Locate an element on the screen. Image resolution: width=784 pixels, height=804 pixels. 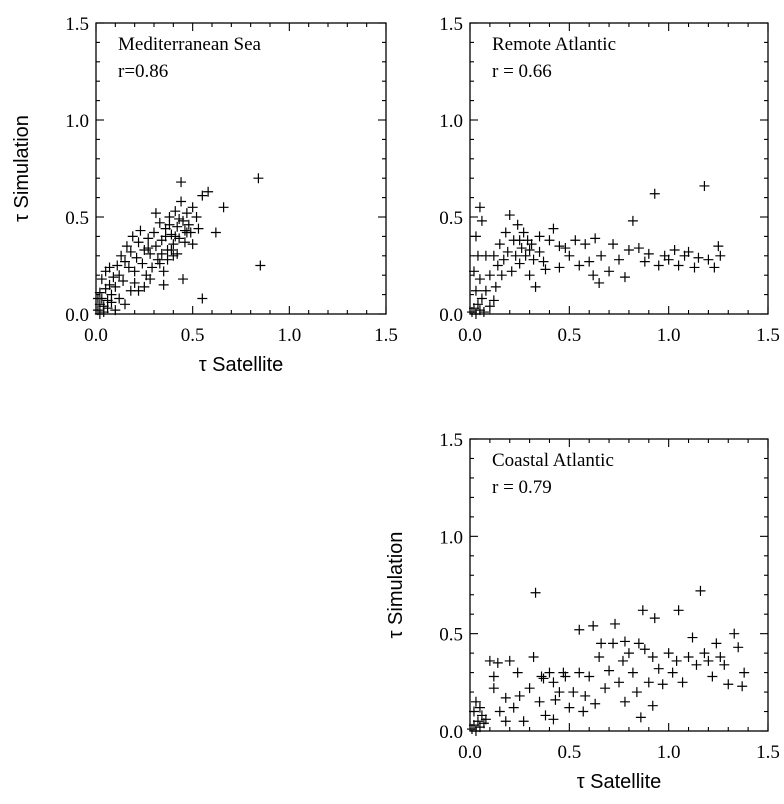
panel-2-y-tick-label: 0.0 is located at coordinates (451, 315).